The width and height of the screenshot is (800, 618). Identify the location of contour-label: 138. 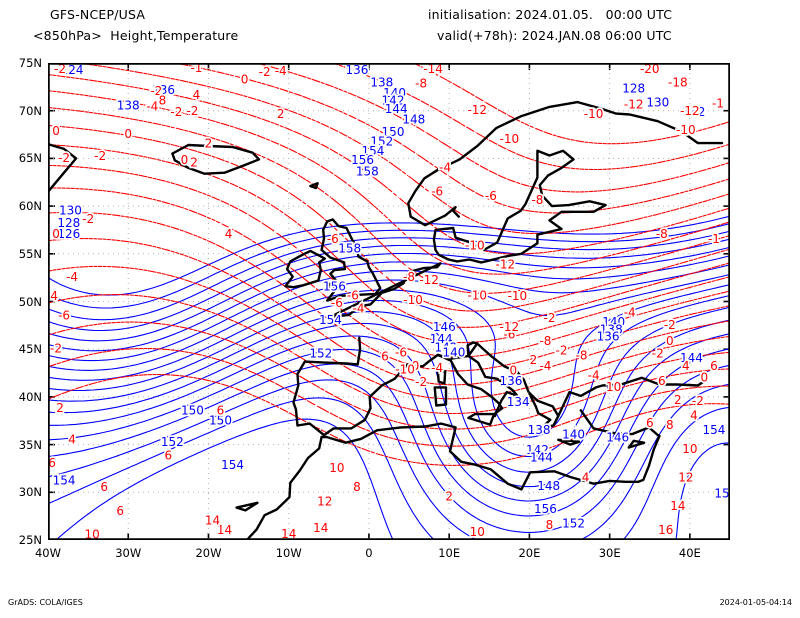
(611, 330).